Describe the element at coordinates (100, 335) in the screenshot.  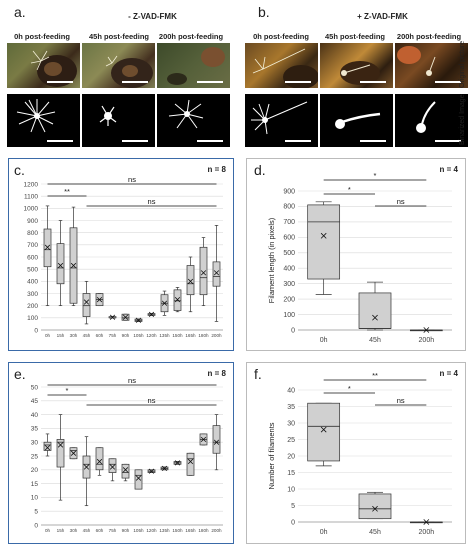
I see `x-tick-label: 60h` at that location.